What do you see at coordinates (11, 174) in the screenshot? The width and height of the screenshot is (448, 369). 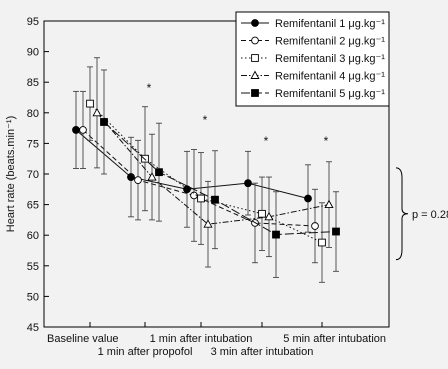 I see `y-axis-label: Heart rate (beats.min⁻¹)` at bounding box center [11, 174].